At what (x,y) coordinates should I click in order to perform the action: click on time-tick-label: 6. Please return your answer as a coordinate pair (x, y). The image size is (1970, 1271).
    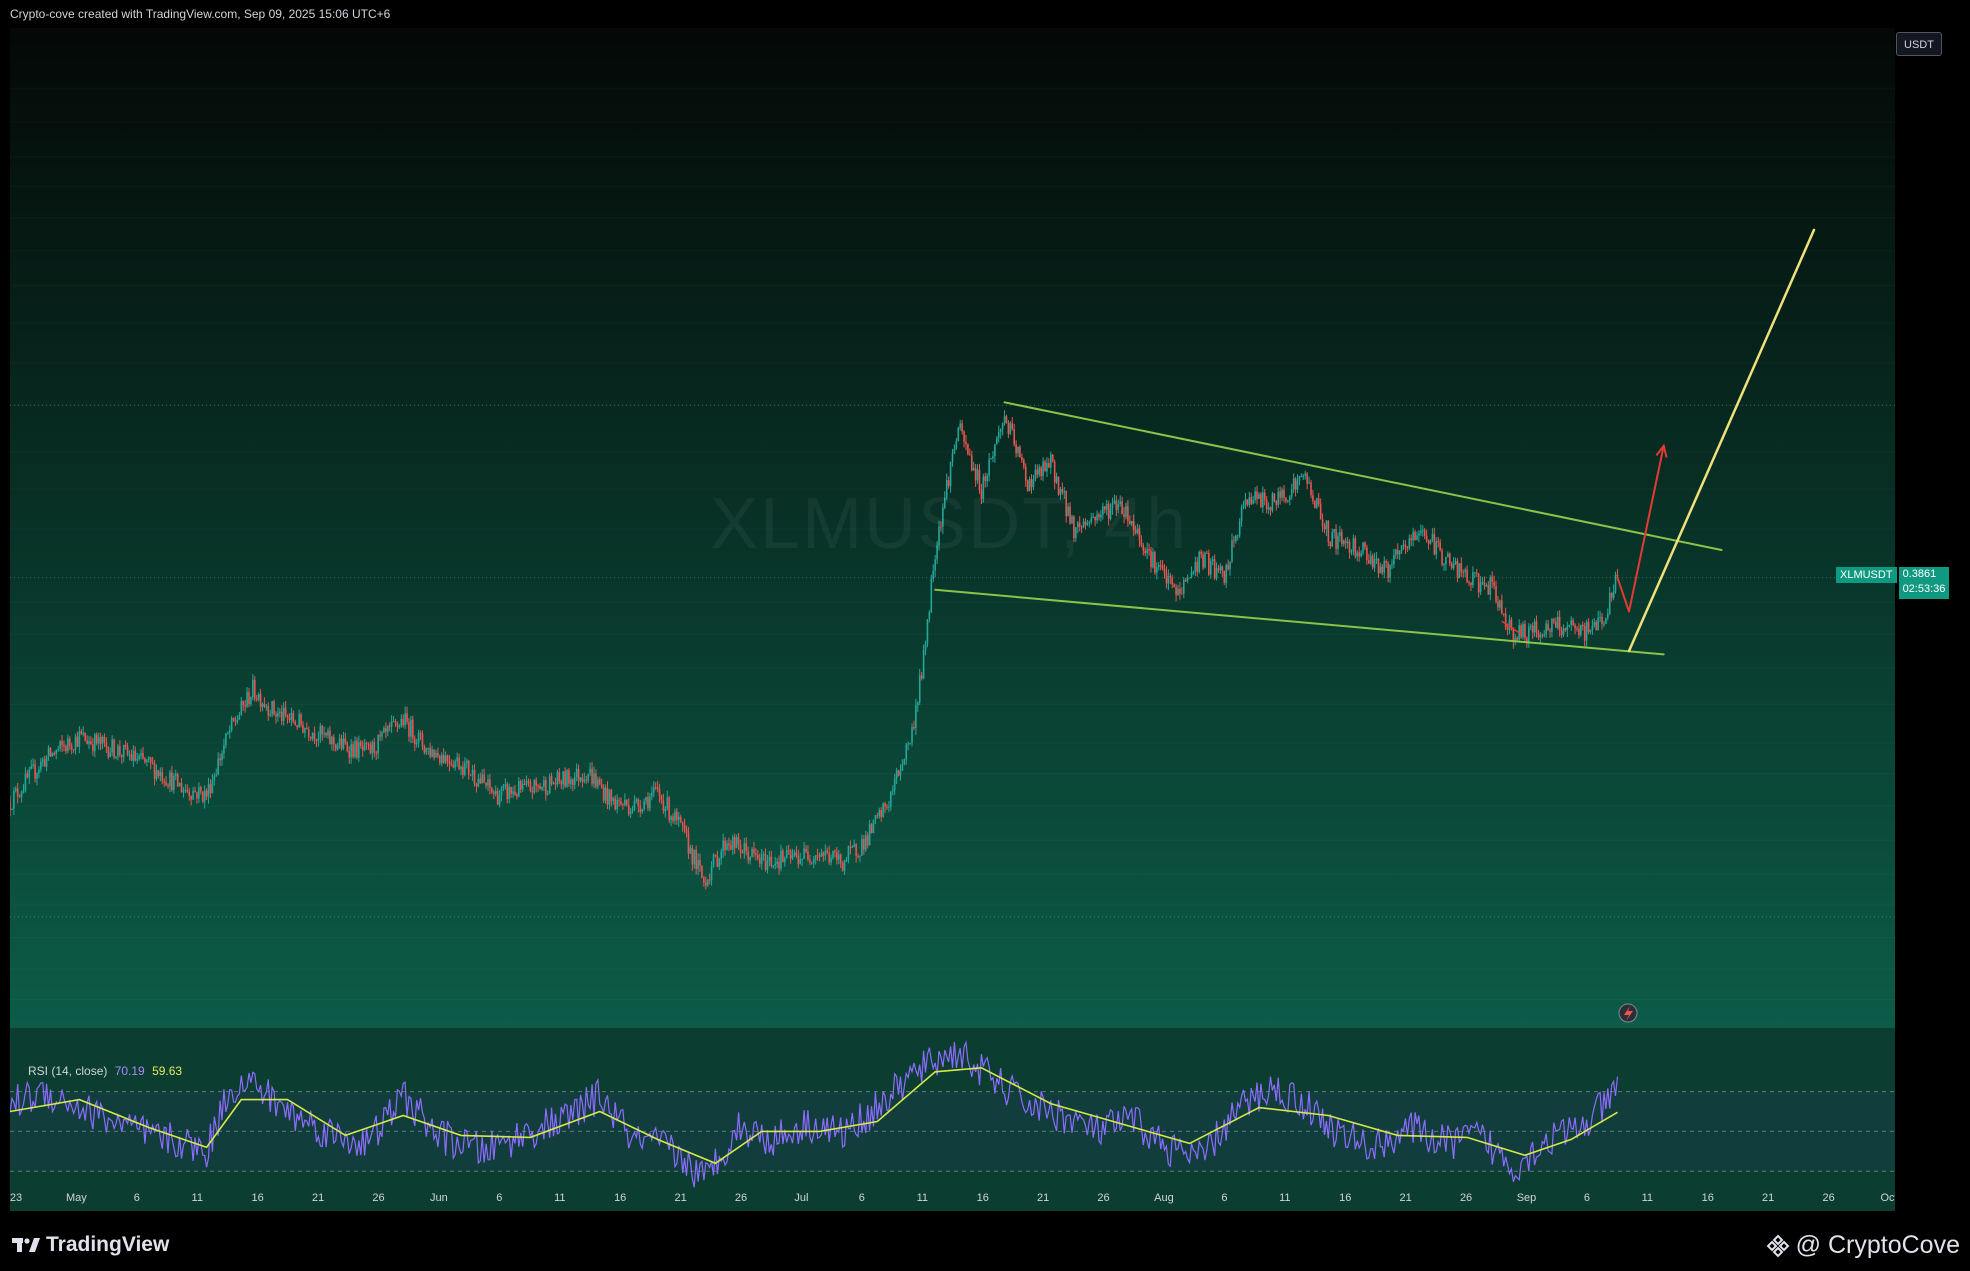
    Looking at the image, I should click on (499, 1198).